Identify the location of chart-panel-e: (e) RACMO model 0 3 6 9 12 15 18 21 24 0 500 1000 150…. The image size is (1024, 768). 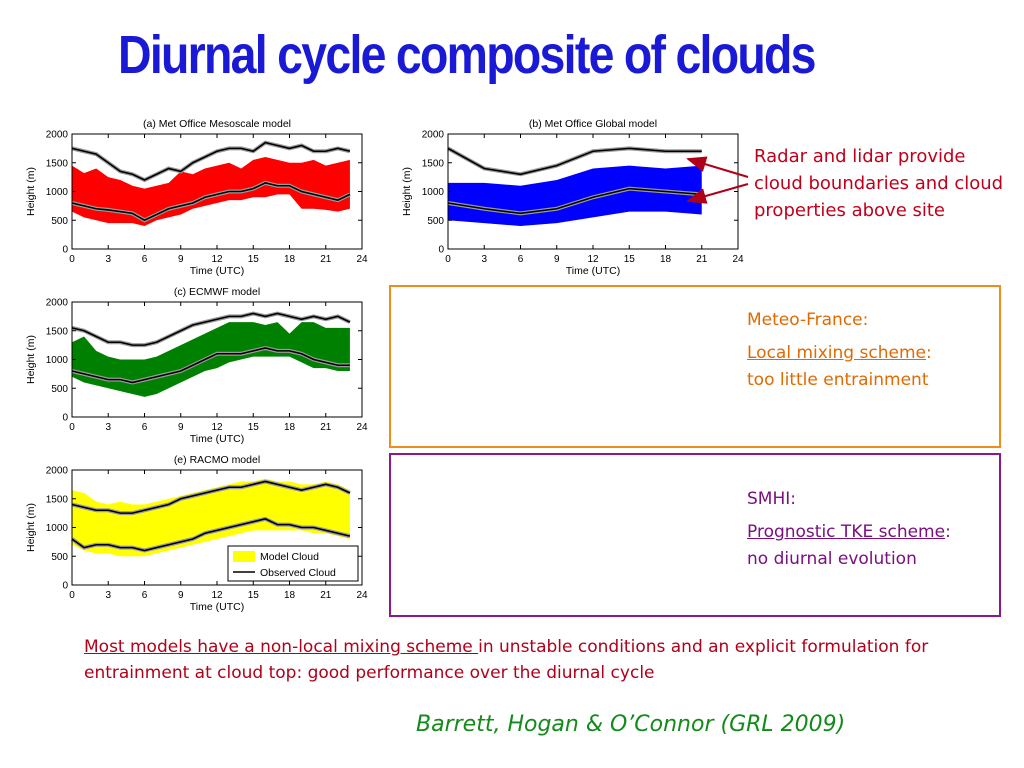
(195, 536).